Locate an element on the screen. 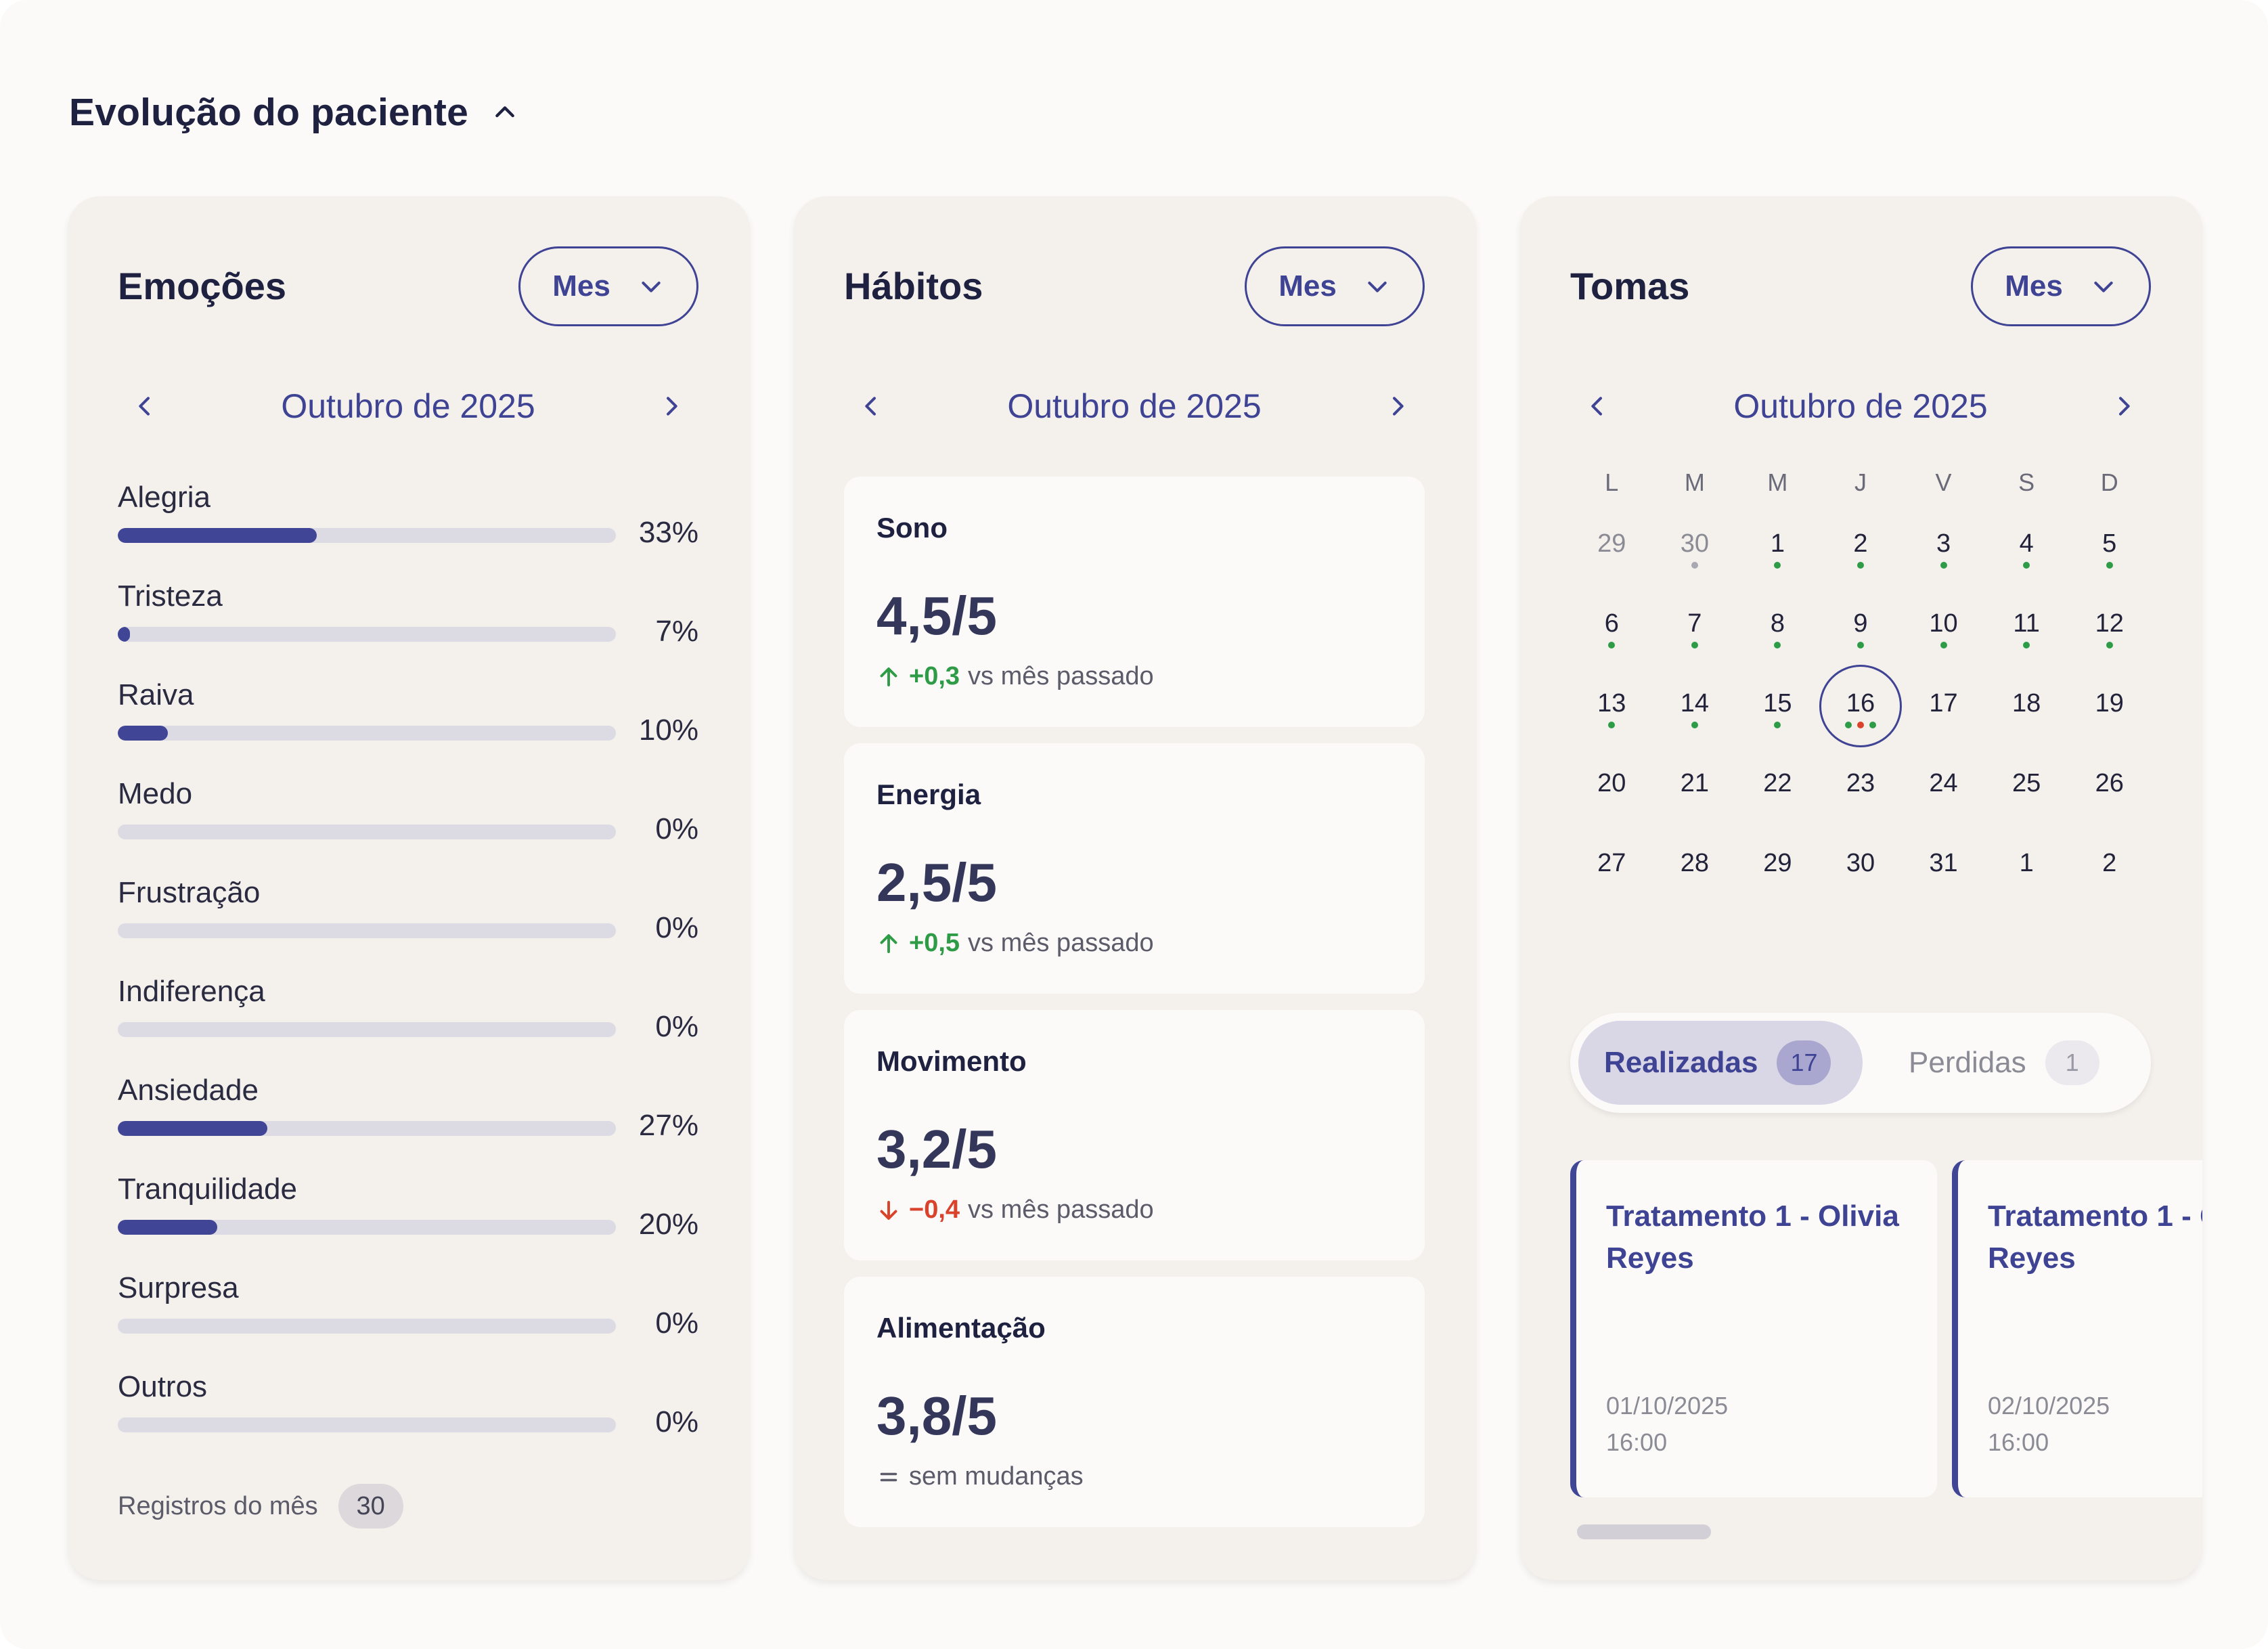 Image resolution: width=2268 pixels, height=1649 pixels. emotion-row: Medo 0% is located at coordinates (408, 826).